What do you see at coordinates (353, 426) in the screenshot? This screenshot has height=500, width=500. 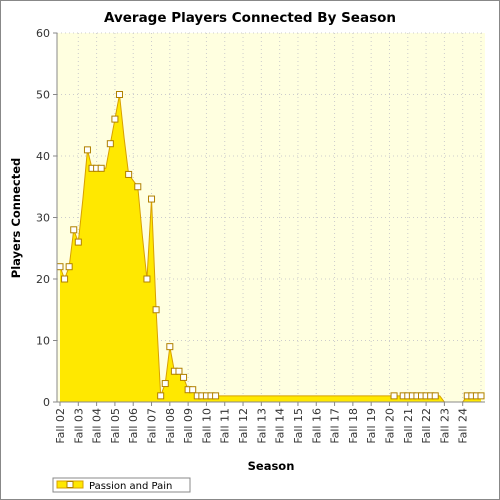 I see `x-tick-label: Fall 18` at bounding box center [353, 426].